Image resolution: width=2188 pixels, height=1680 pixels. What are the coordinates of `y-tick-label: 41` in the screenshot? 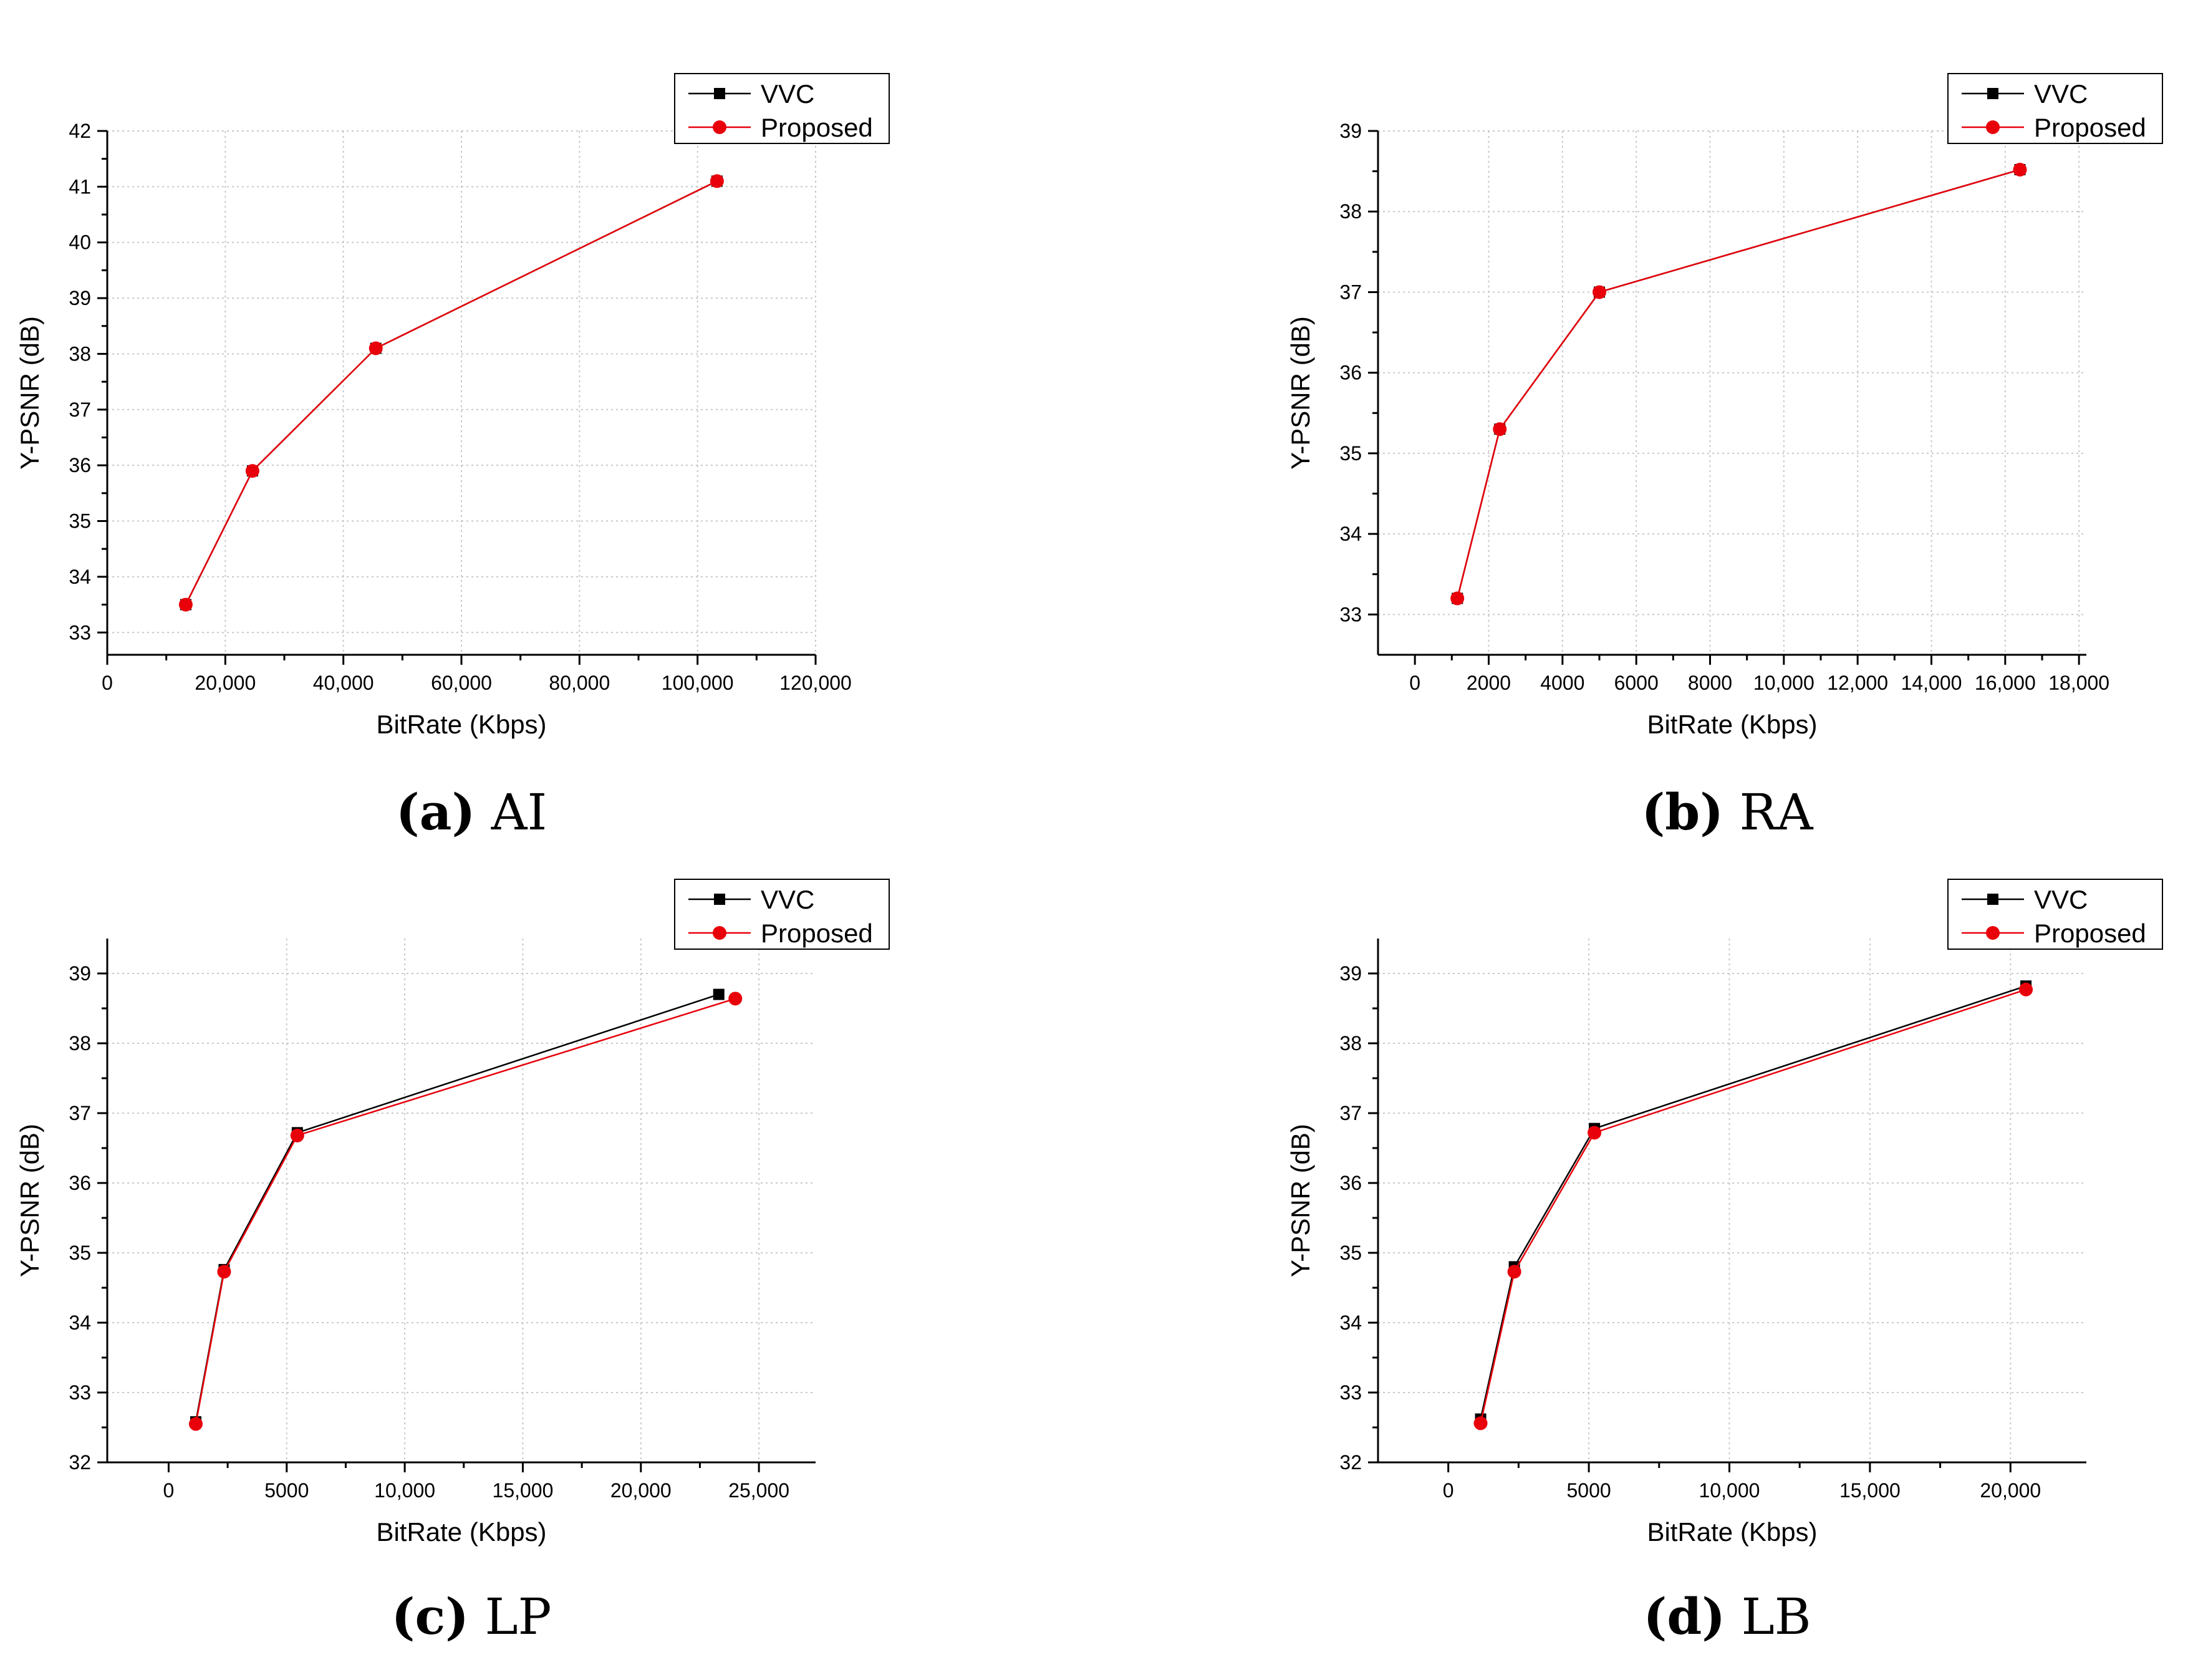 It's located at (80, 186).